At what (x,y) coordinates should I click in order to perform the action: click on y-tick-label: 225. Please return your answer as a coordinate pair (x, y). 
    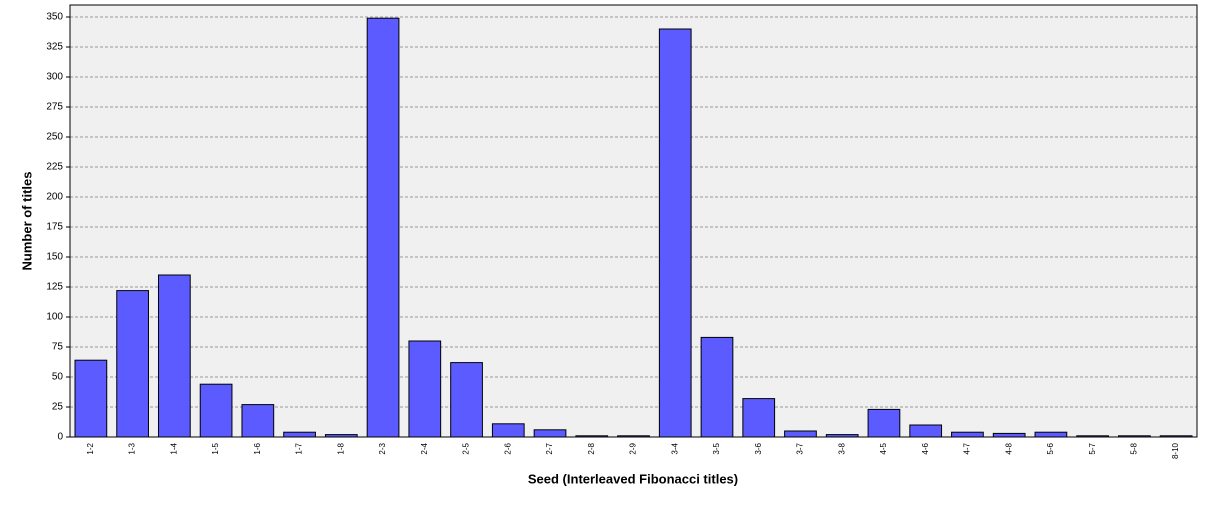
    Looking at the image, I should click on (54, 167).